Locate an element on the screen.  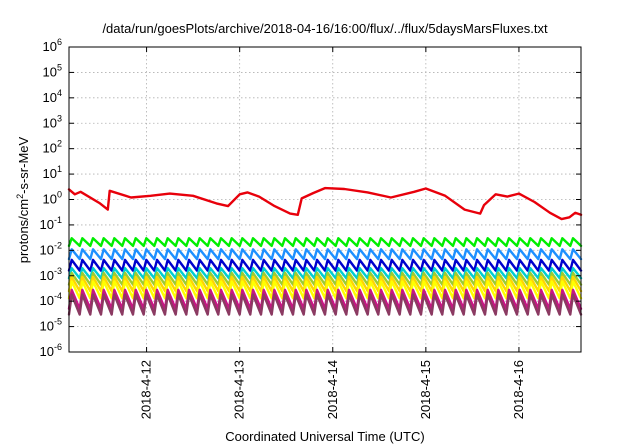
x-tick-label: 2018-4-14 is located at coordinates (332, 389).